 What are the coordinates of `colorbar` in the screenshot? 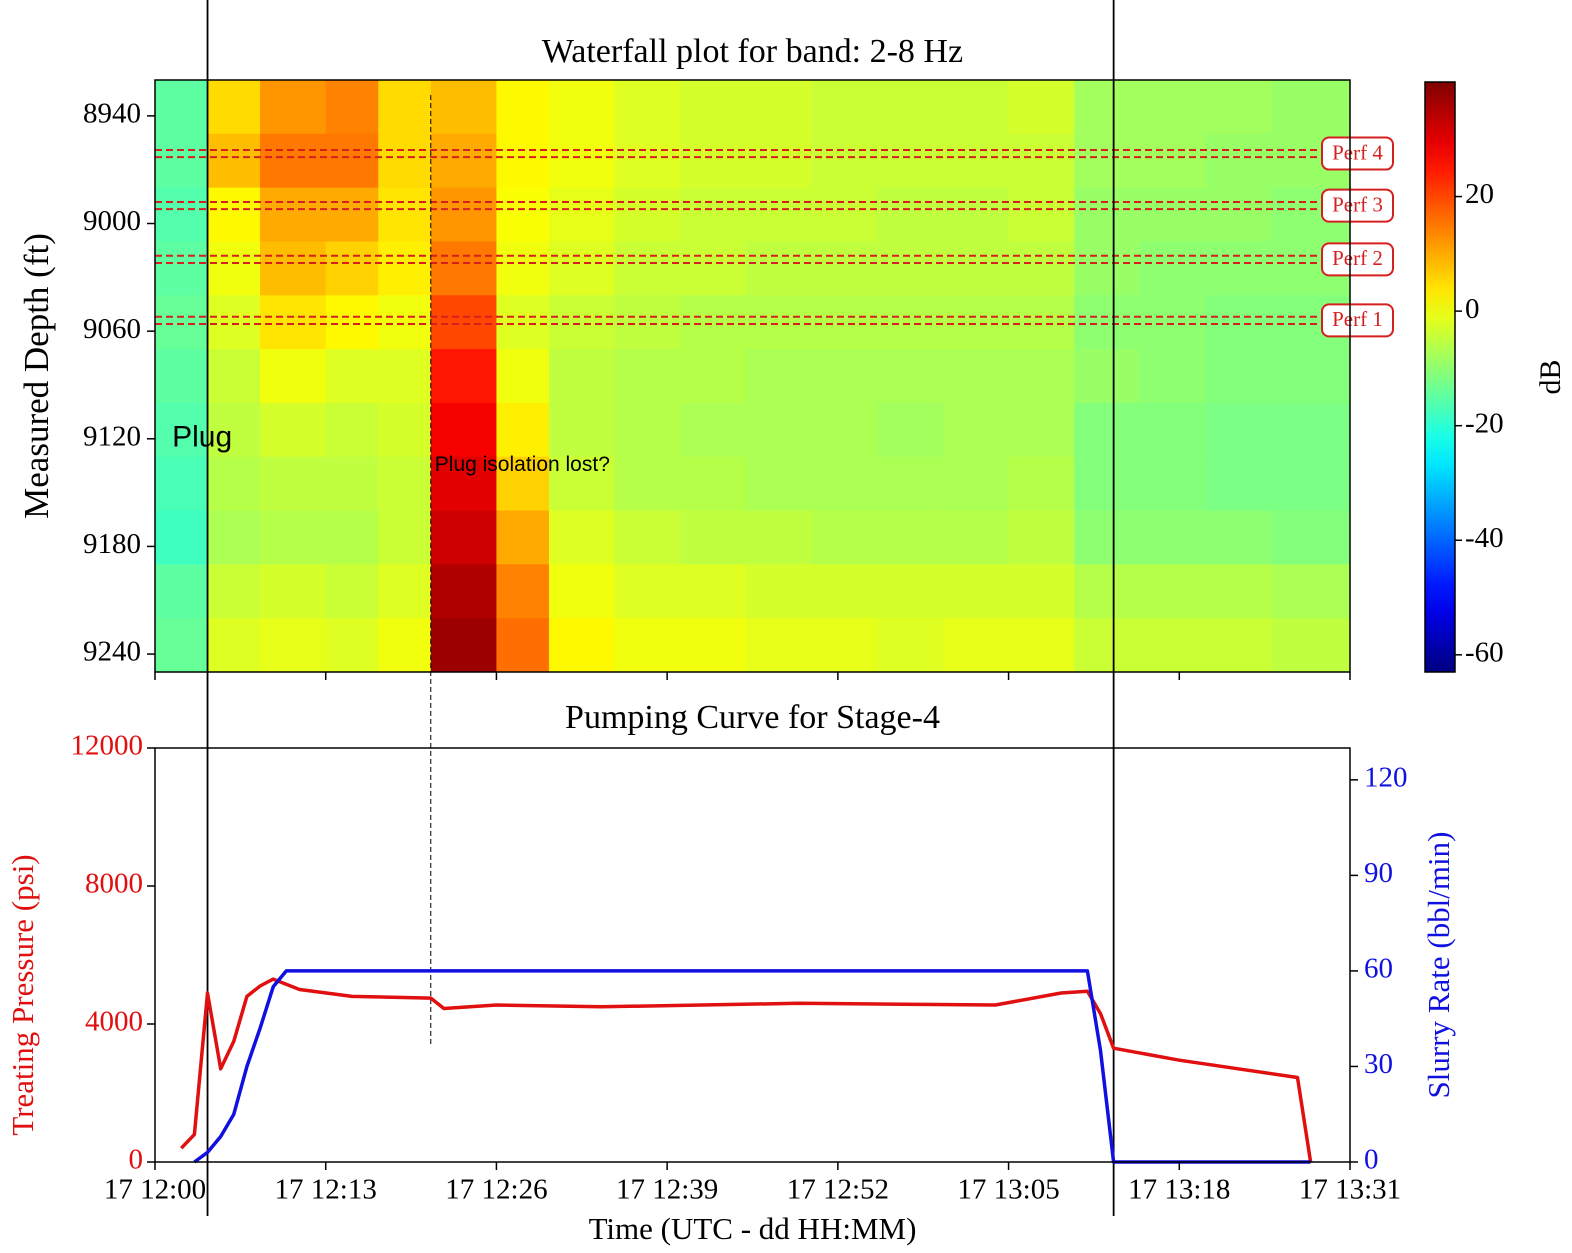 It's located at (1440, 377).